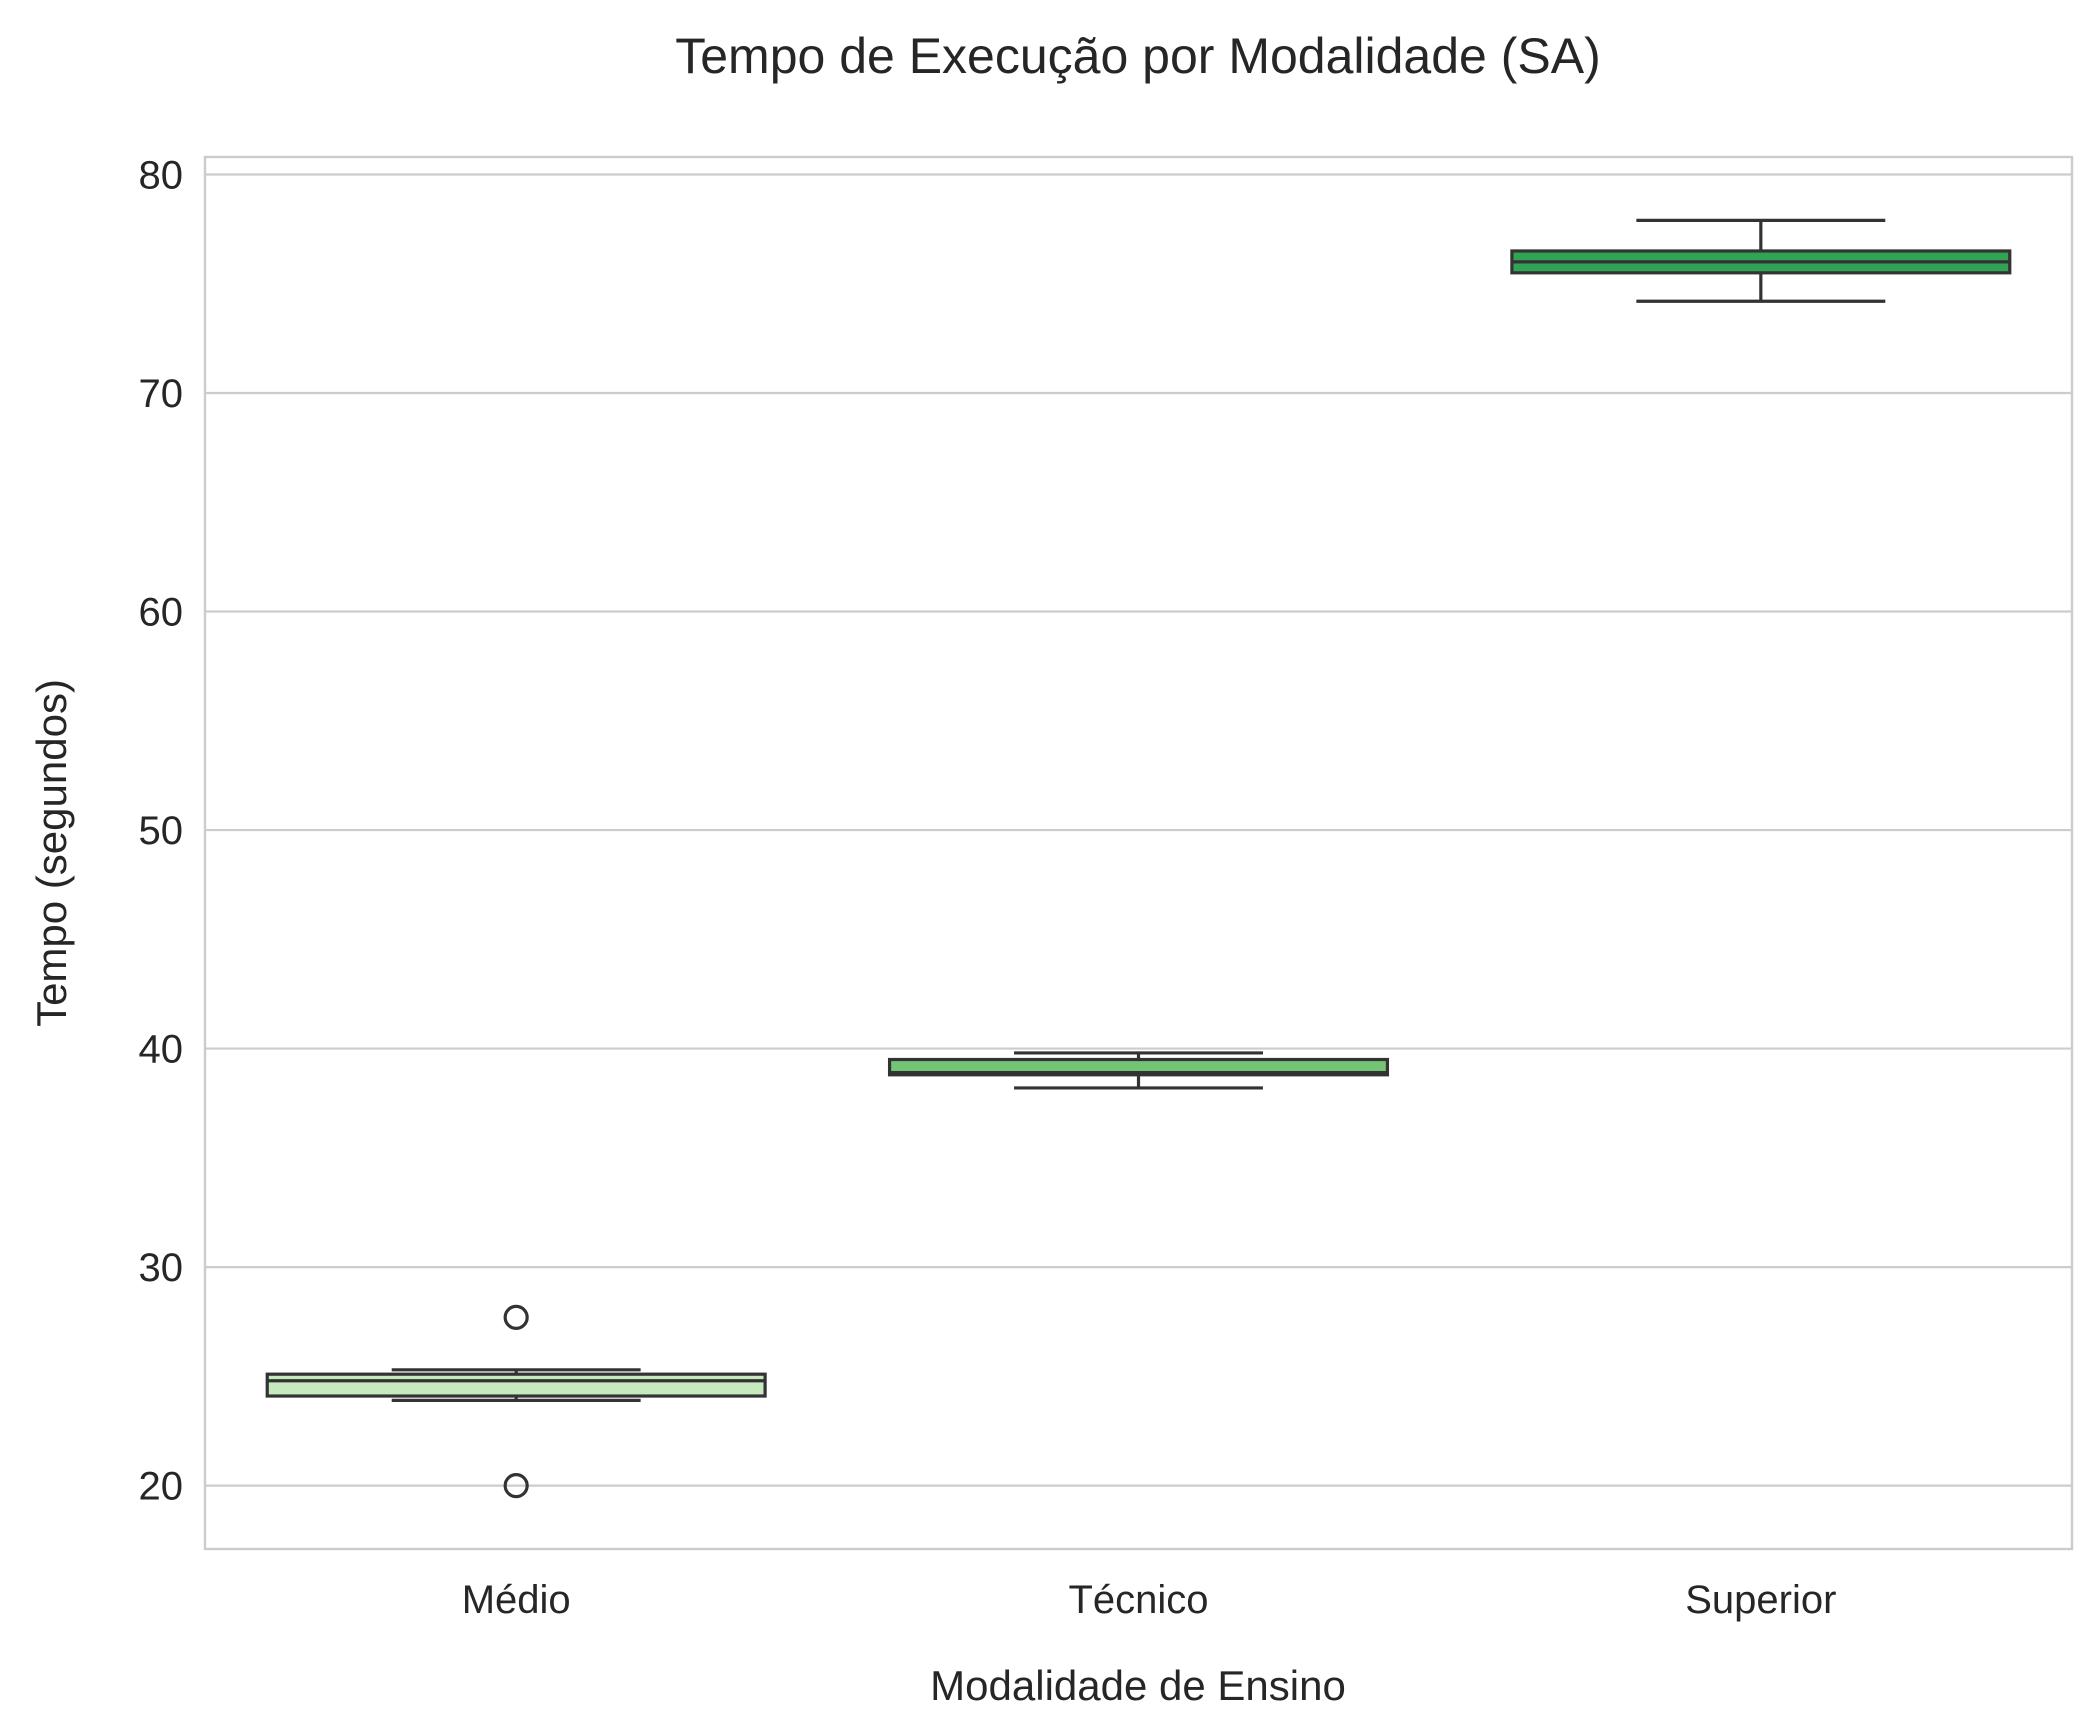 The image size is (2094, 1735). What do you see at coordinates (1138, 1685) in the screenshot?
I see `x-axis-label: Modalidade de Ensino` at bounding box center [1138, 1685].